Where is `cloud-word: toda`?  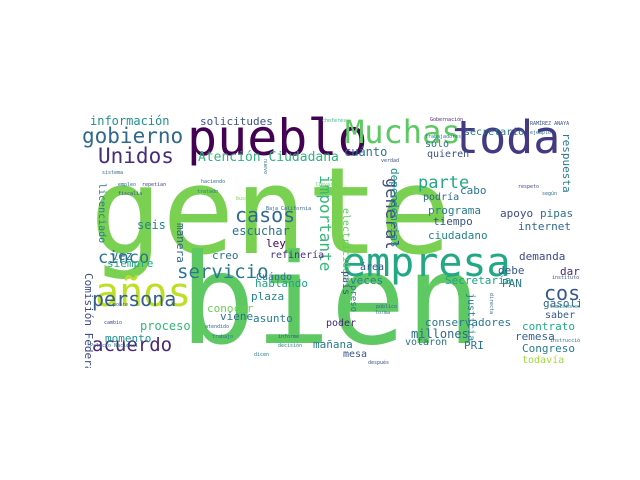
cloud-word: toda is located at coordinates (506, 138).